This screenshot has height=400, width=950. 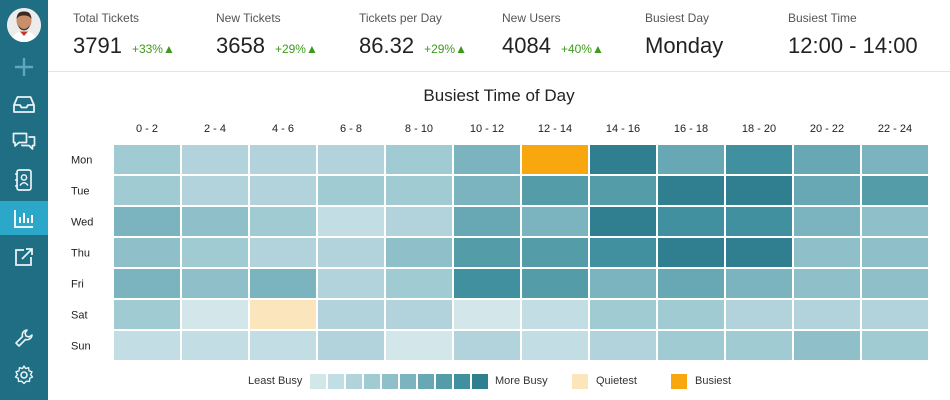 I want to click on nav-item-tools, so click(x=24, y=338).